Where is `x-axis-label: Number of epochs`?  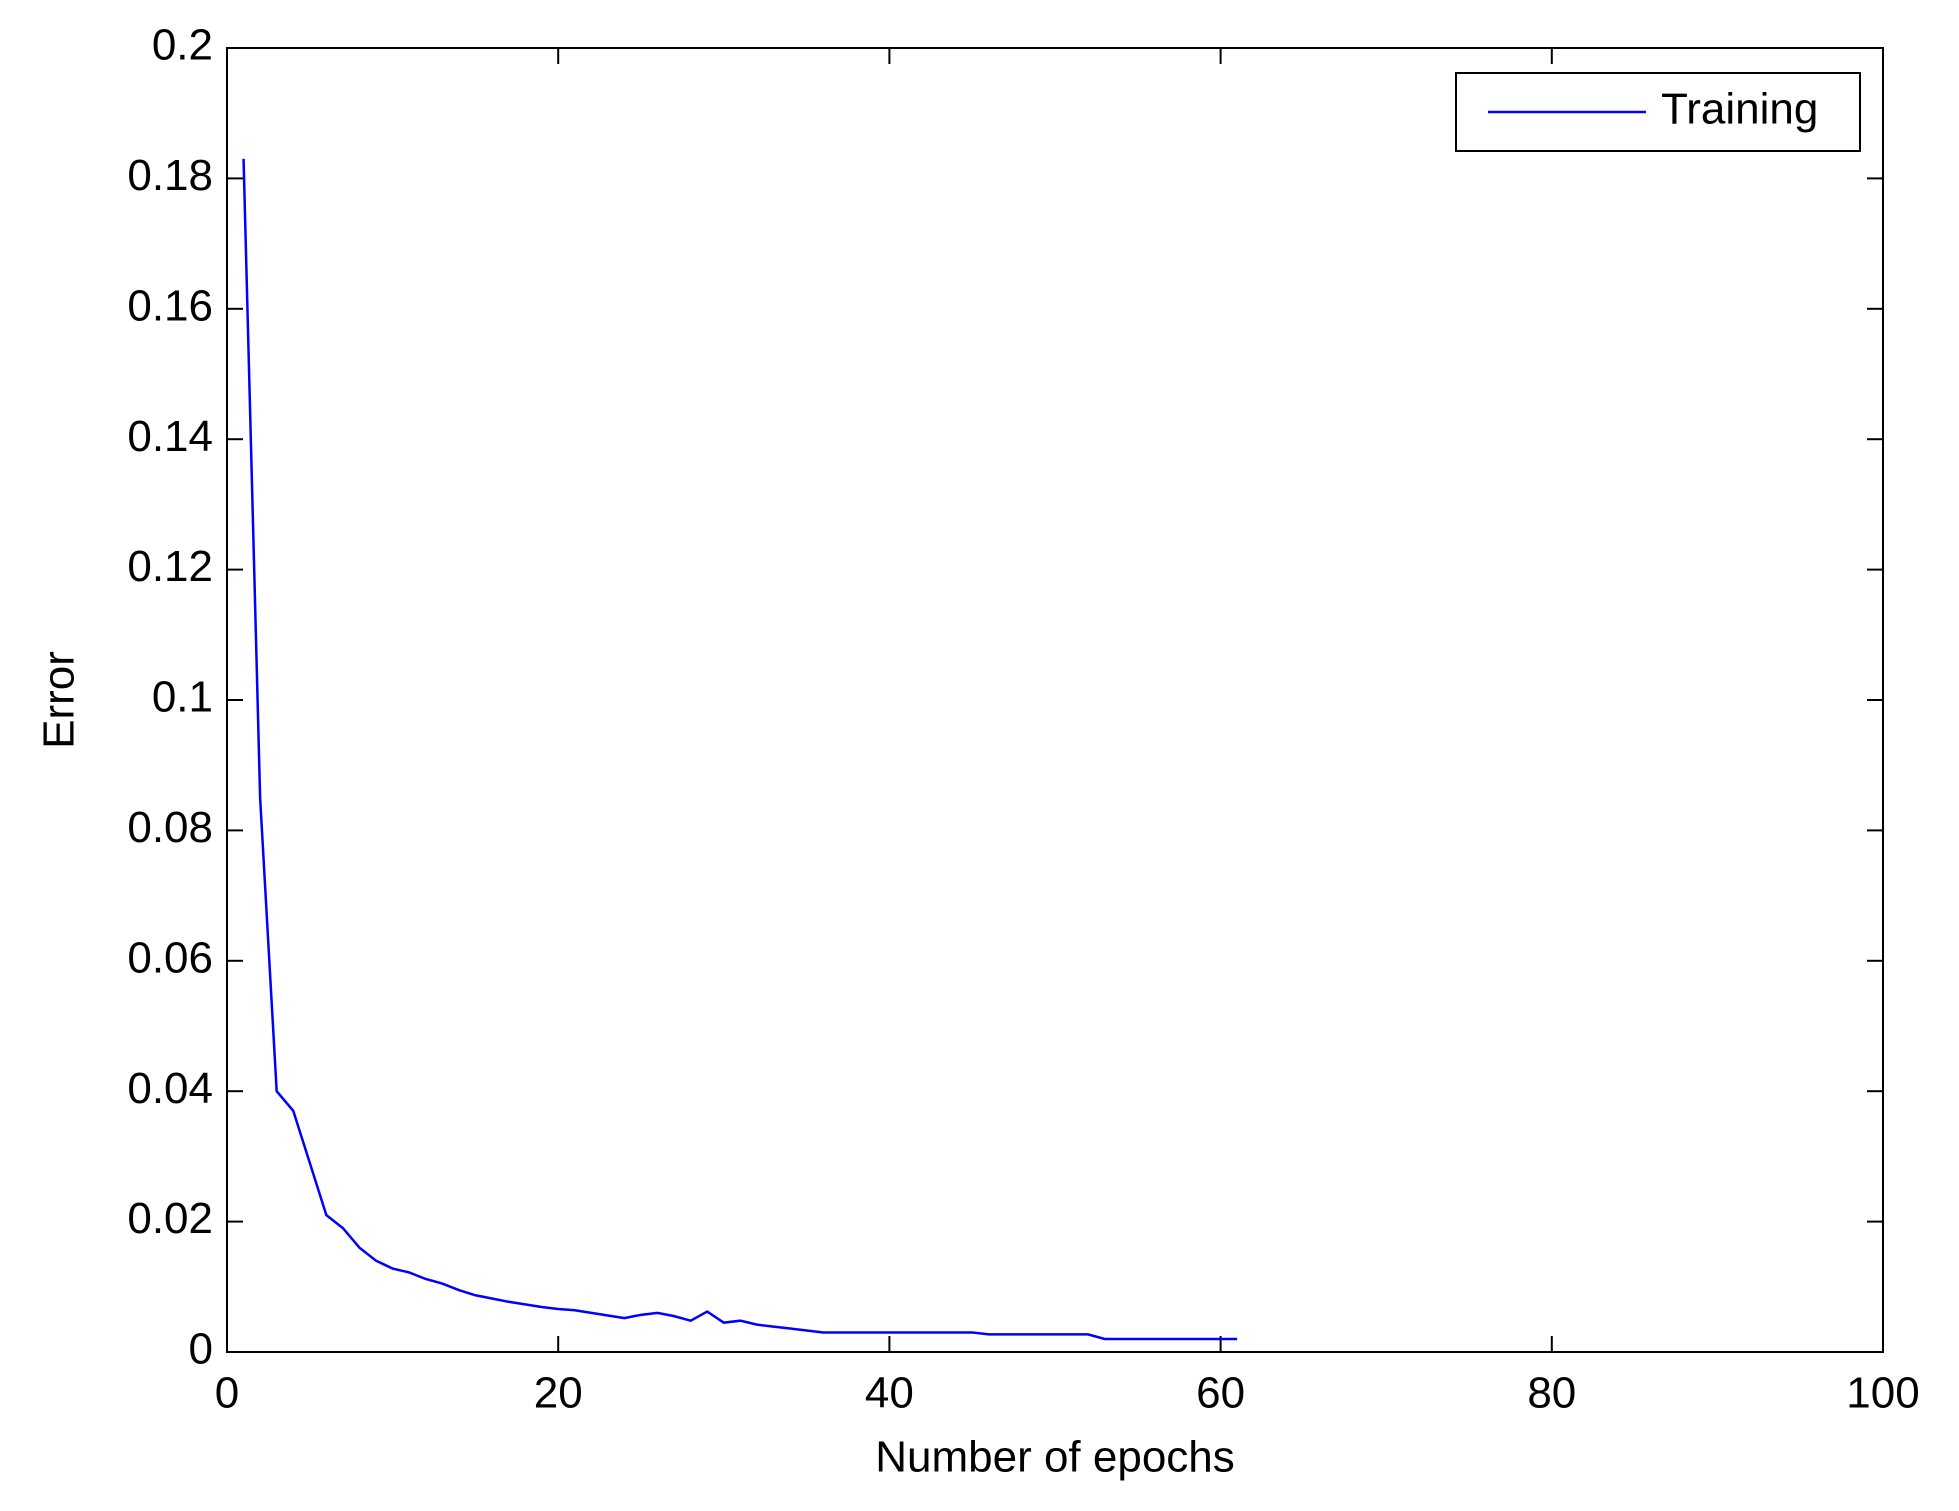 x-axis-label: Number of epochs is located at coordinates (1055, 1457).